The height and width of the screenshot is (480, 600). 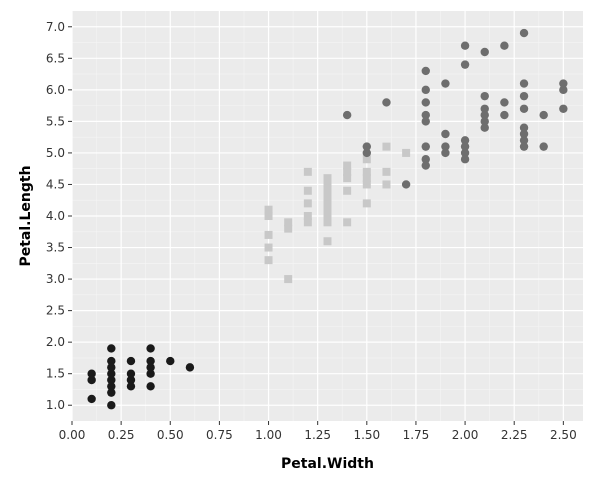 What do you see at coordinates (55, 216) in the screenshot?
I see `y-tick-labels: 1.0 1.5 2.0 2.5 3.0 3.5 4.0 4.5 5.0 5.5 6.0 6.5 7.0` at bounding box center [55, 216].